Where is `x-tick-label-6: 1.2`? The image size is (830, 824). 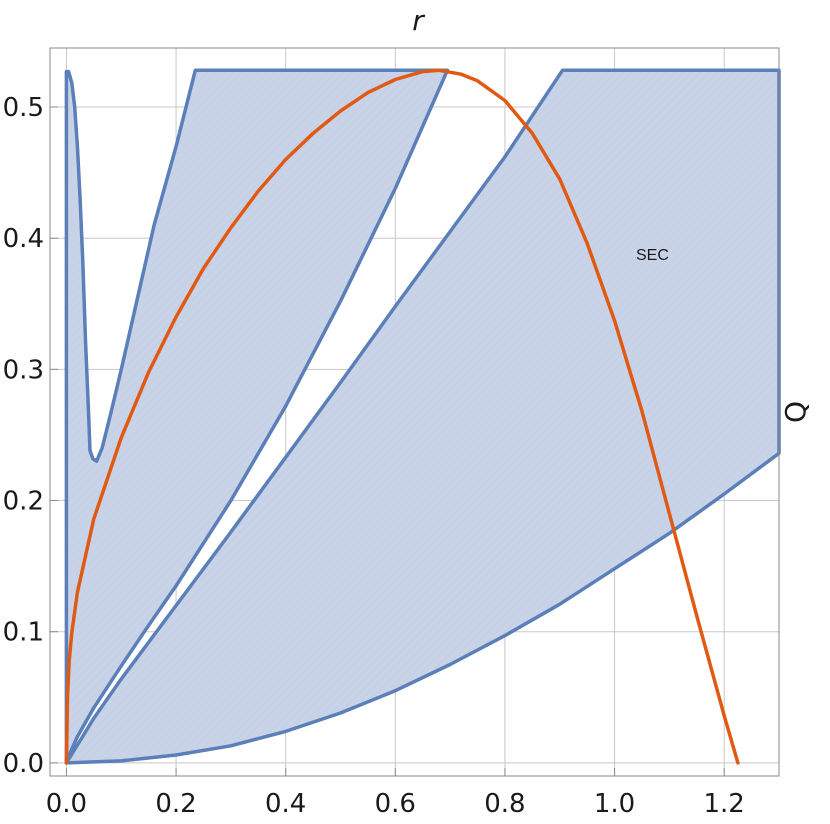 x-tick-label-6: 1.2 is located at coordinates (724, 804).